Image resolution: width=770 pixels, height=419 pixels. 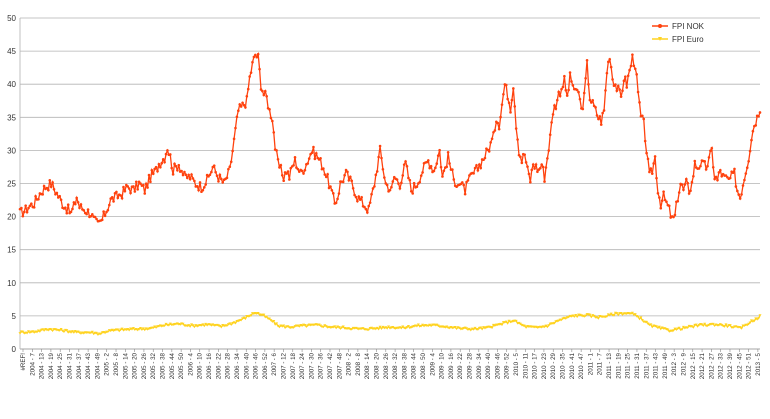 What do you see at coordinates (665, 365) in the screenshot?
I see `x-tick-label: 2011 - 49` at bounding box center [665, 365].